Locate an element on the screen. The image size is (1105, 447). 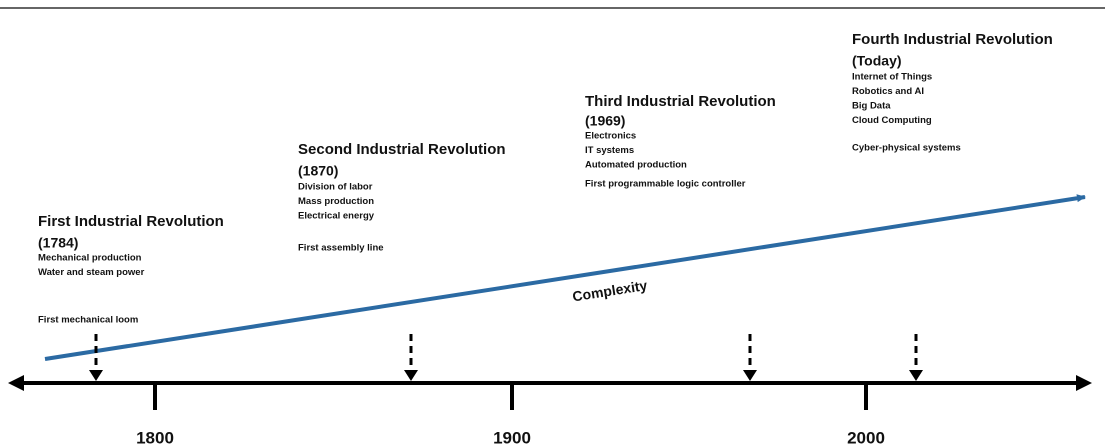
axis-label: 2000 is located at coordinates (866, 437).